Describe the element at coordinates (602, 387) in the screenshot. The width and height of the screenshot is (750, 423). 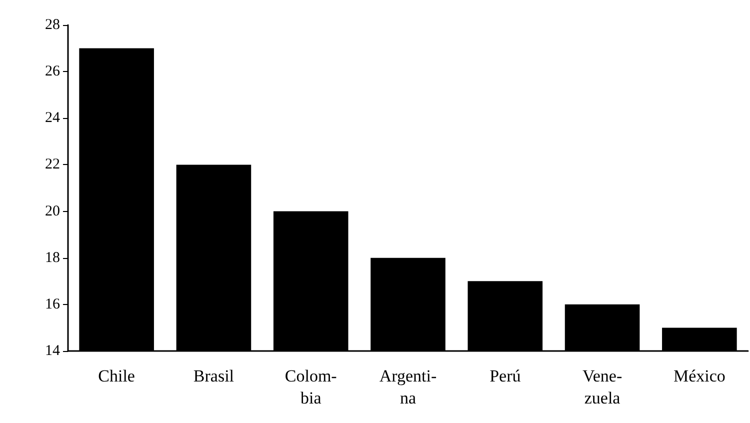
I see `x-tick-label: Vene- zuela` at that location.